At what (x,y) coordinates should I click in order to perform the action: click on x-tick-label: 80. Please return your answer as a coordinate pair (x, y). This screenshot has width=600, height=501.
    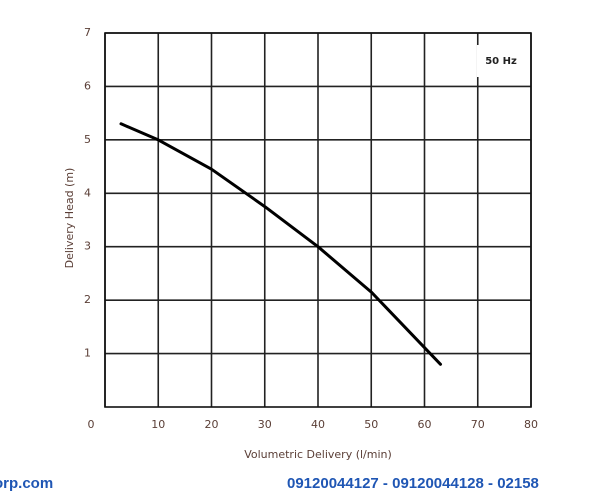
    Looking at the image, I should click on (531, 424).